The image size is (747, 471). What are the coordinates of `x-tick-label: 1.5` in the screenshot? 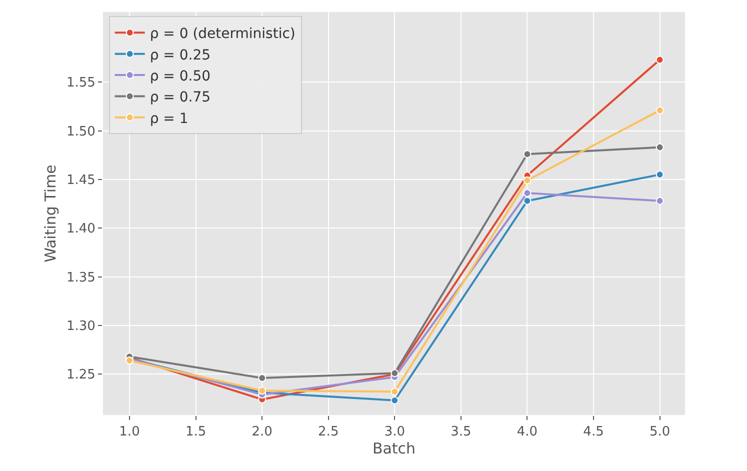 It's located at (195, 432).